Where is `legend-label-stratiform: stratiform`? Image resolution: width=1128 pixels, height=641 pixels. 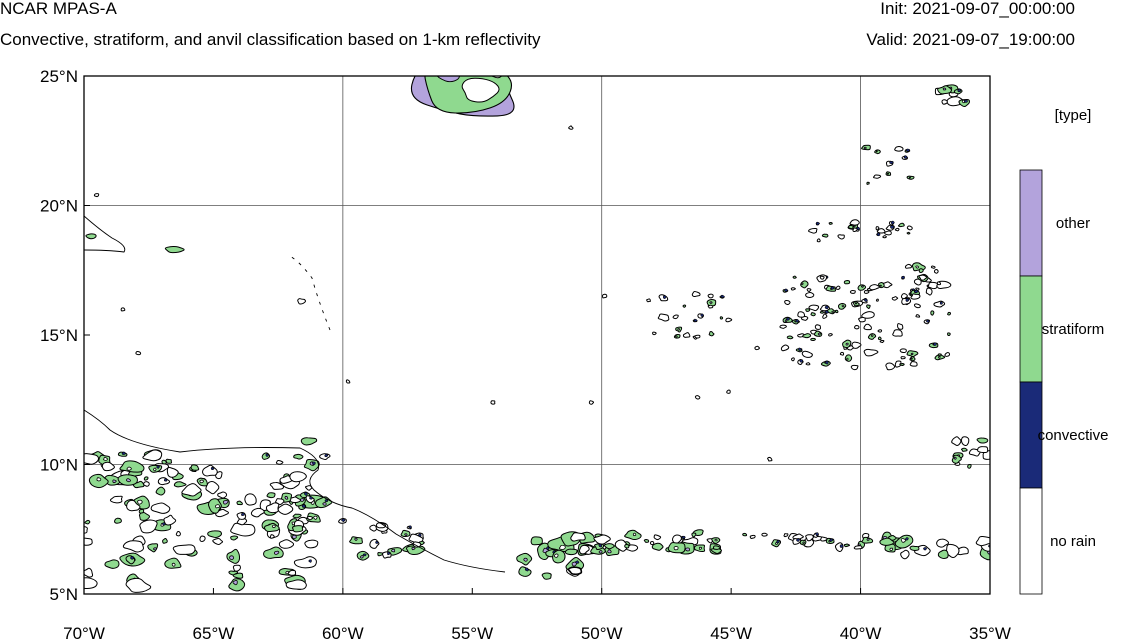
legend-label-stratiform: stratiform is located at coordinates (1073, 329).